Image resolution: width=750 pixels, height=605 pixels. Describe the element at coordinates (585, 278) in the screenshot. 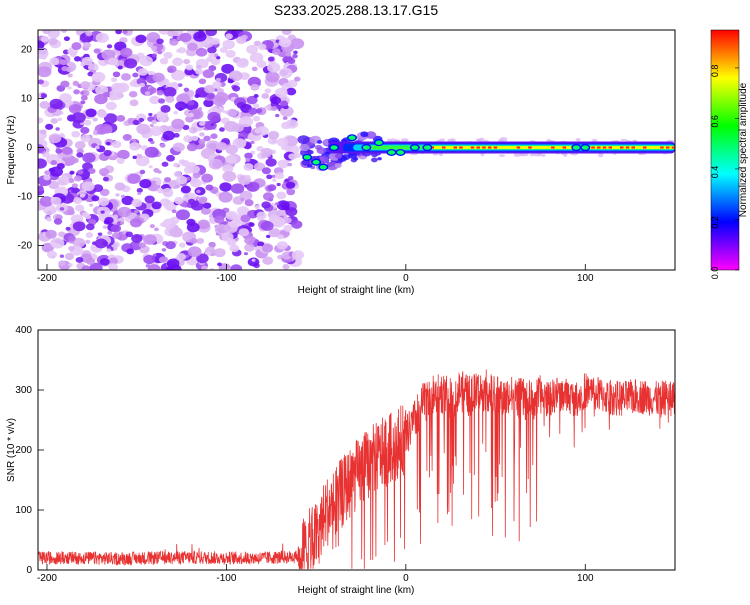

I see `x-tick-label: 100` at that location.